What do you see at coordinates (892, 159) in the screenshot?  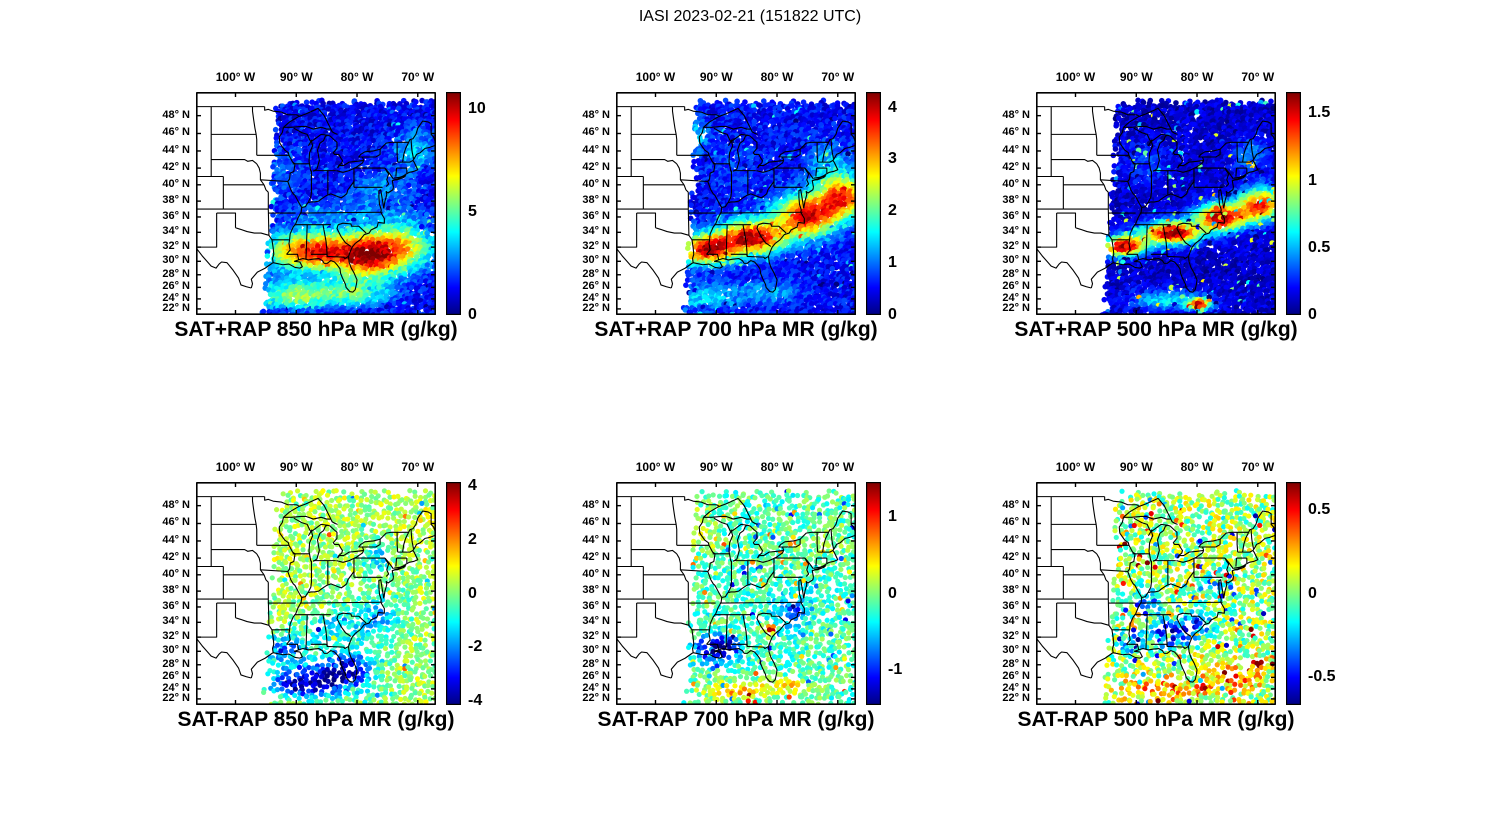 I see `colorbar-tick-label: 3` at bounding box center [892, 159].